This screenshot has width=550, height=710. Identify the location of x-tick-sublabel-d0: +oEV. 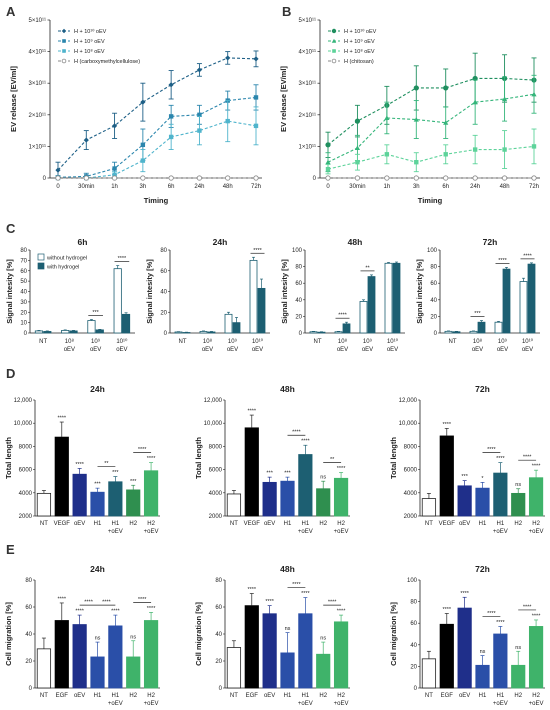
(115, 532).